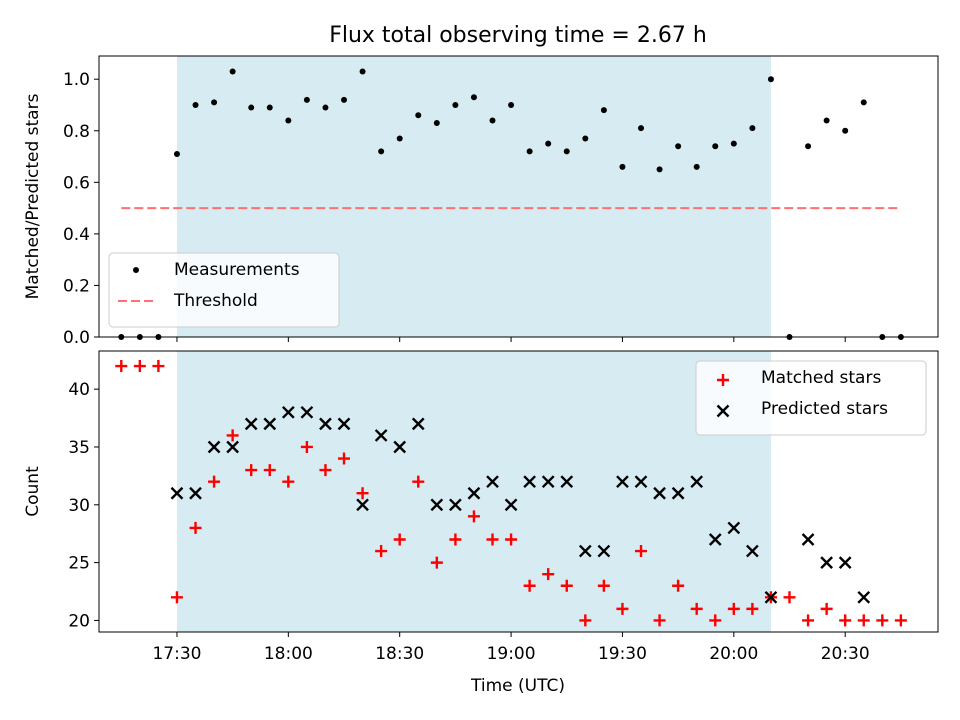 This screenshot has width=960, height=720. What do you see at coordinates (824, 409) in the screenshot?
I see `legend-label: Predicted stars` at bounding box center [824, 409].